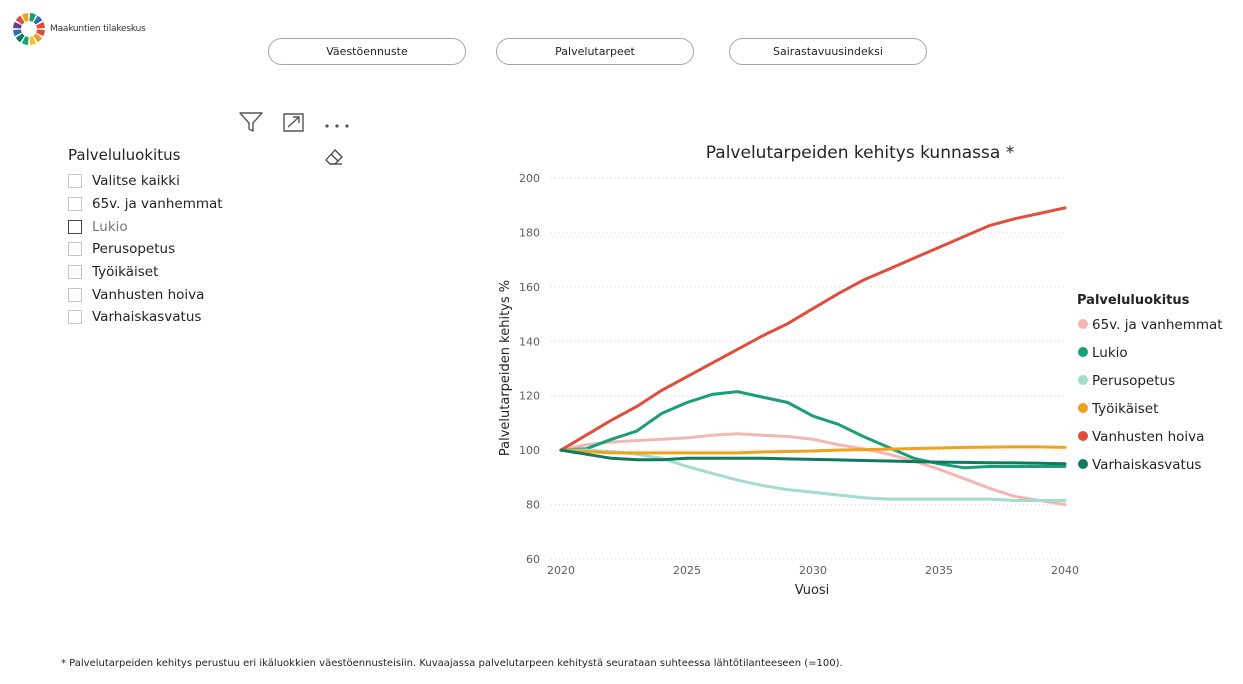  I want to click on y-axis-label: Palvelutarpeiden kehitys %, so click(505, 368).